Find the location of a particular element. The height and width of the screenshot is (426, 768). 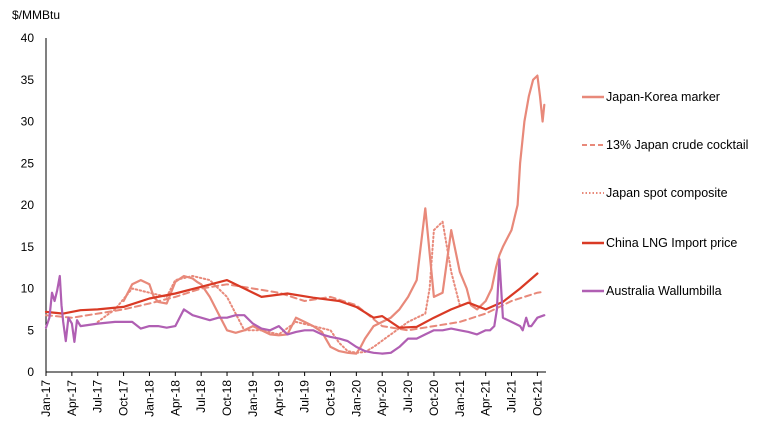

y-tick-label: 25 is located at coordinates (28, 163).